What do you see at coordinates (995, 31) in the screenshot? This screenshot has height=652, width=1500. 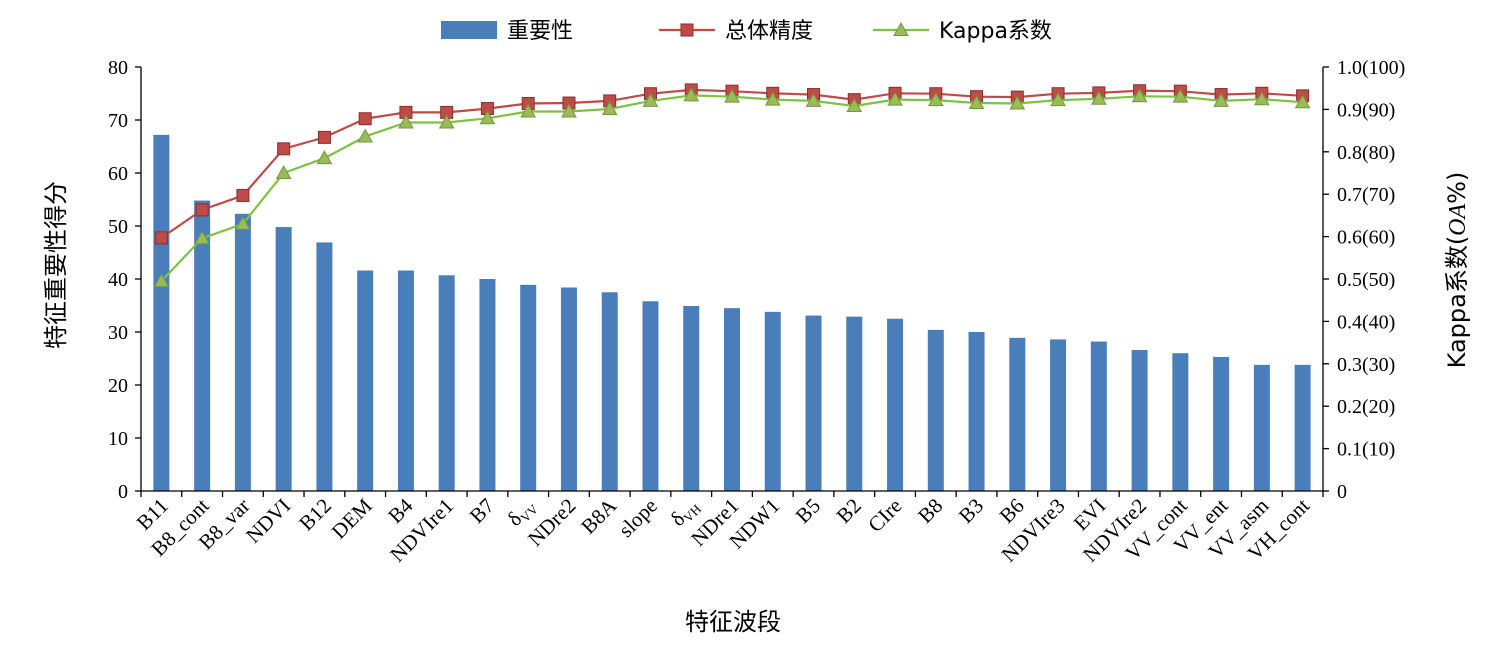 I see `legend-label: Kappa系数` at bounding box center [995, 31].